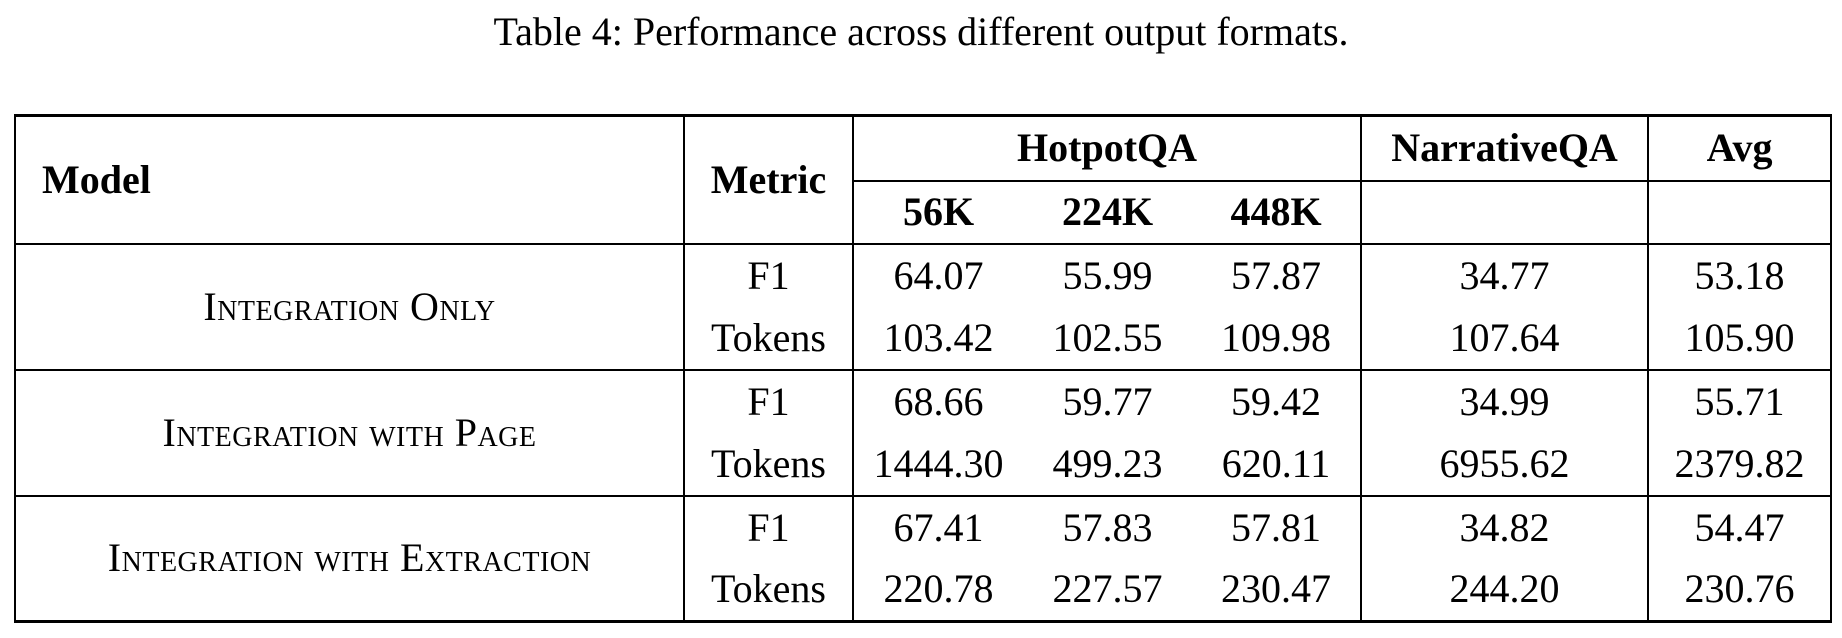 This screenshot has width=1842, height=638. What do you see at coordinates (1505, 590) in the screenshot?
I see `value-cell: 244.20` at bounding box center [1505, 590].